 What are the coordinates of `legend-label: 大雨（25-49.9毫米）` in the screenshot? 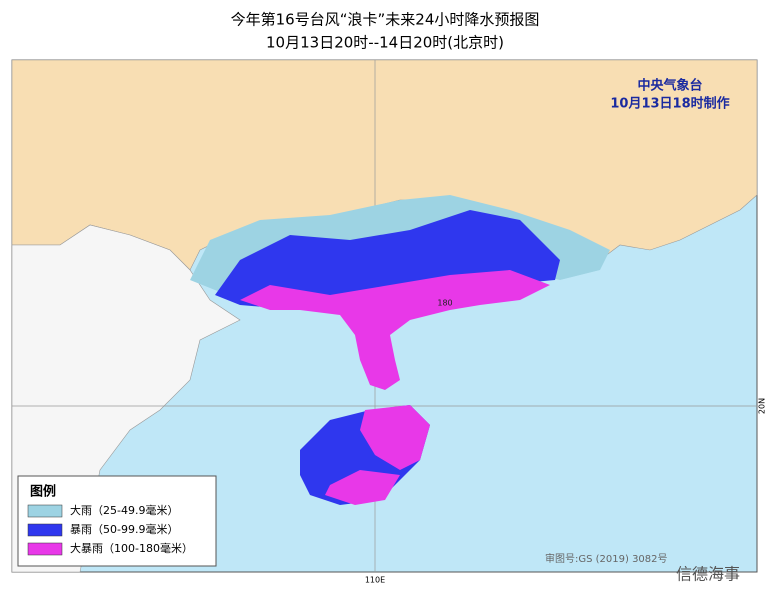 It's located at (124, 510).